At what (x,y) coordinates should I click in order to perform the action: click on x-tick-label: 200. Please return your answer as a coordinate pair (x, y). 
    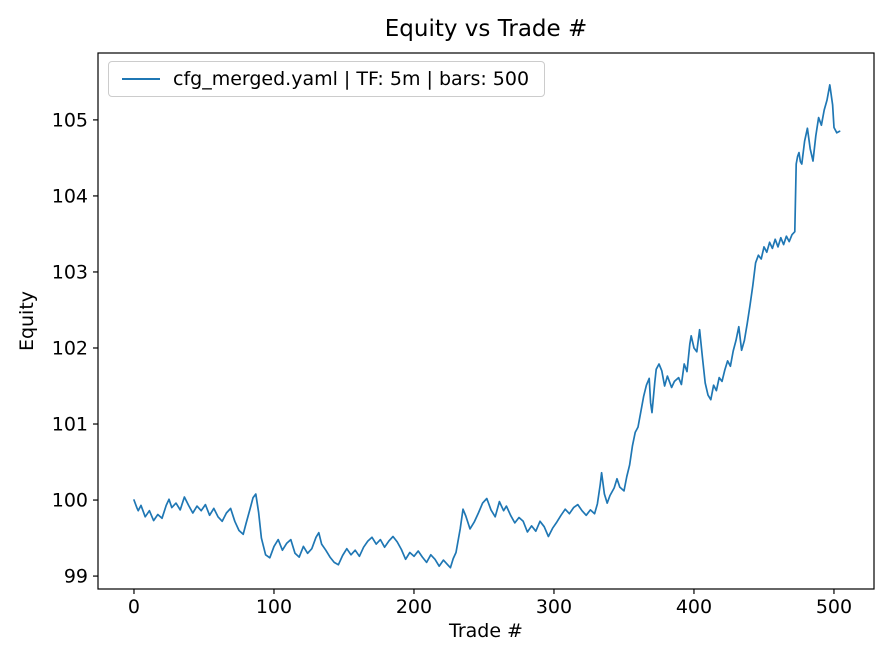
    Looking at the image, I should click on (414, 607).